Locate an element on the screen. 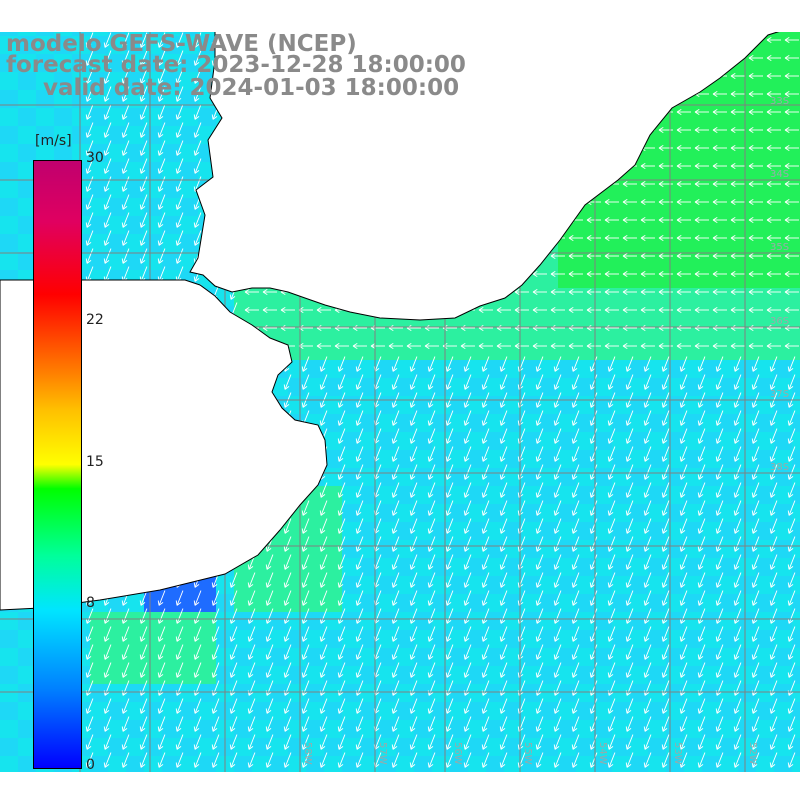 Image resolution: width=800 pixels, height=800 pixels. wind-arrow-head is located at coordinates (158, 45).